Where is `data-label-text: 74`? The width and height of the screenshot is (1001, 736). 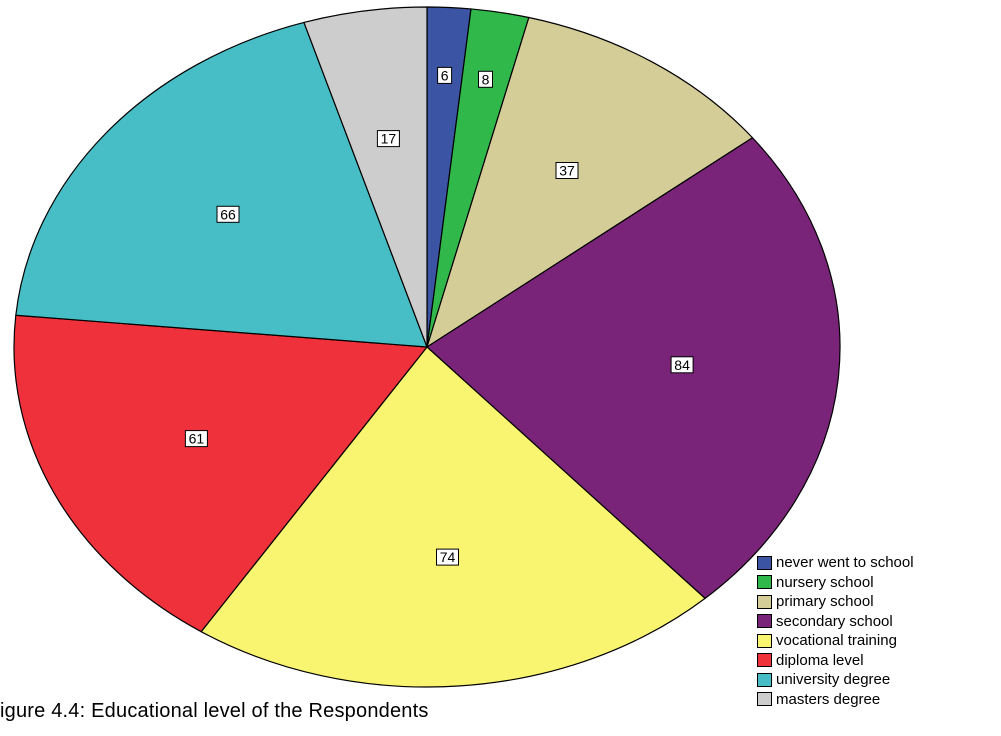
data-label-text: 74 is located at coordinates (448, 557).